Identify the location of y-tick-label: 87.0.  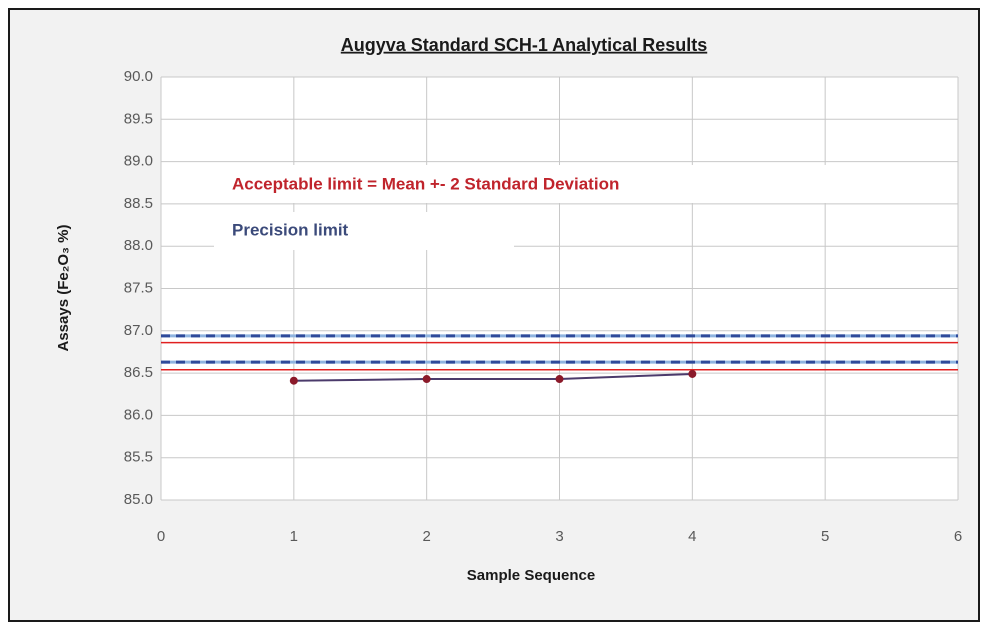
(138, 330).